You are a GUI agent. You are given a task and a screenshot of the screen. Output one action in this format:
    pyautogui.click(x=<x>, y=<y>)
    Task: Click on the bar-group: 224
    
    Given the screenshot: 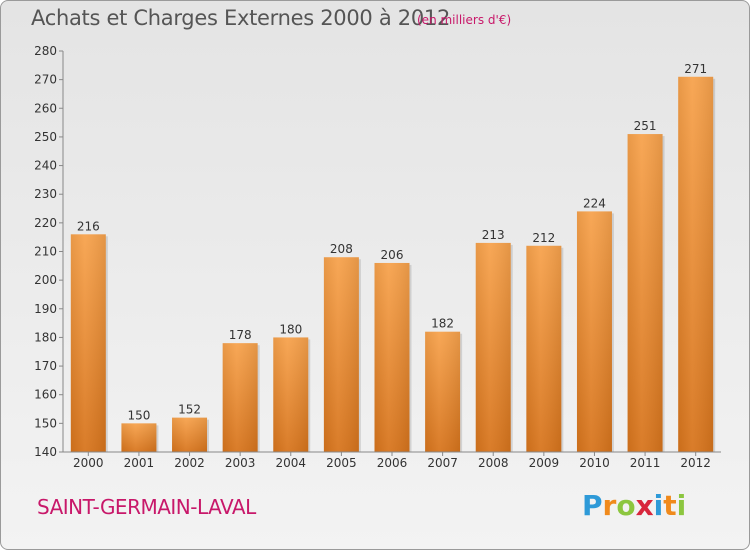 What is the action you would take?
    pyautogui.click(x=595, y=324)
    